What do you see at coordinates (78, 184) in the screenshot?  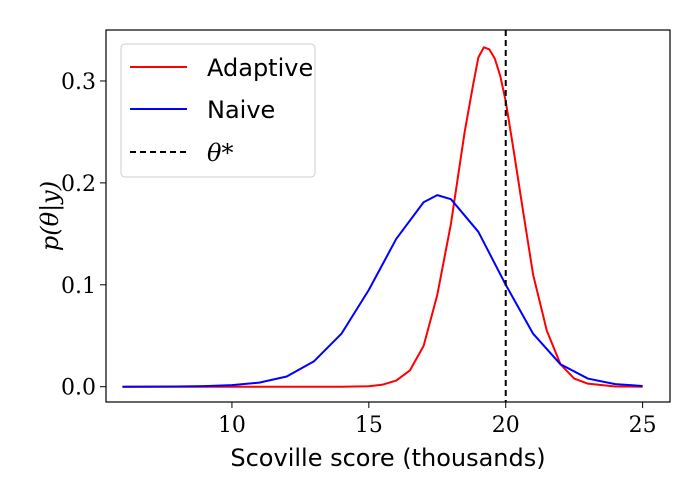 I see `y-tick-label: 0.2` at bounding box center [78, 184].